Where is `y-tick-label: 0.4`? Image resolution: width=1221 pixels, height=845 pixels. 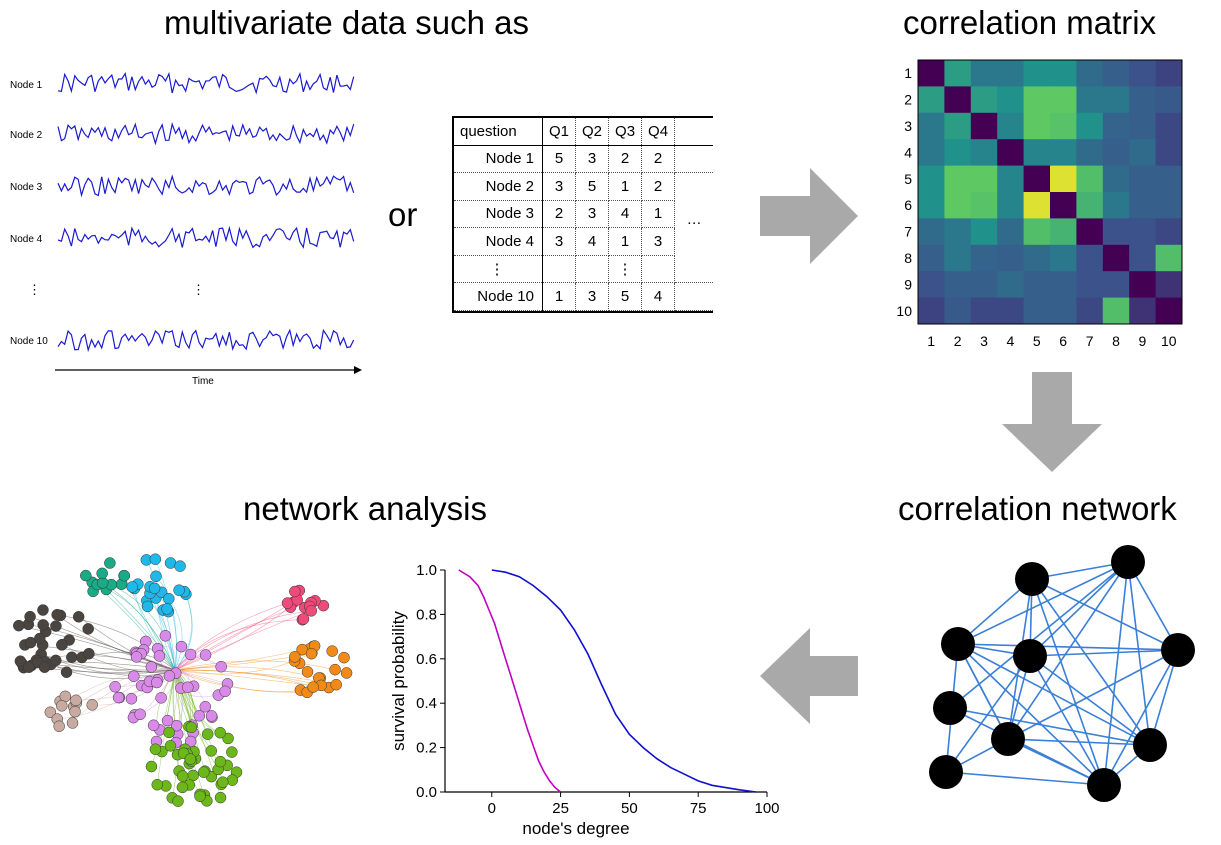 y-tick-label: 0.4 is located at coordinates (426, 703).